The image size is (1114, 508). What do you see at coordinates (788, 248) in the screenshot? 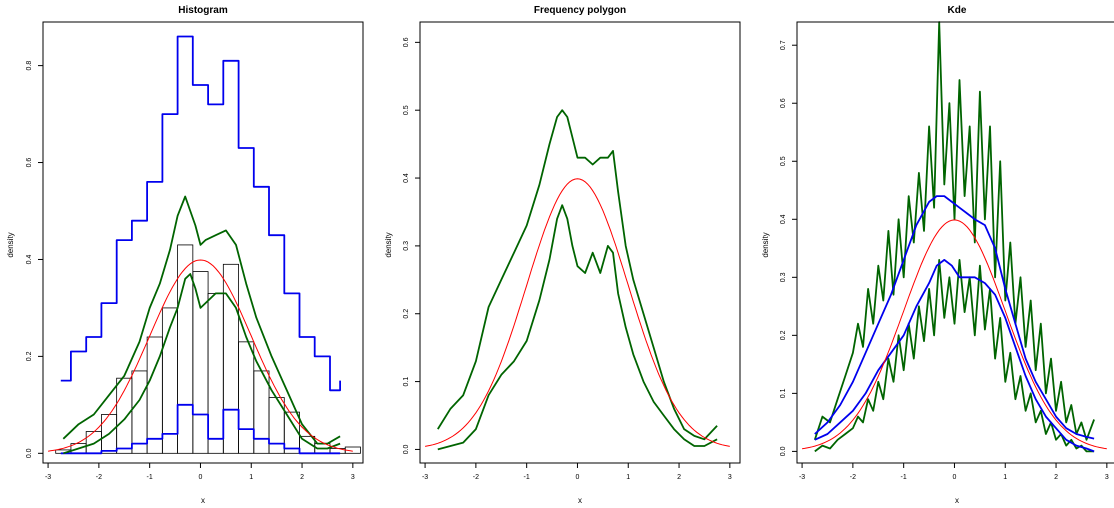
I see `y-axis-ticks: 0.0 0.1 0.2 0.3 0.4 0.5 0.6 0.7` at bounding box center [788, 248].